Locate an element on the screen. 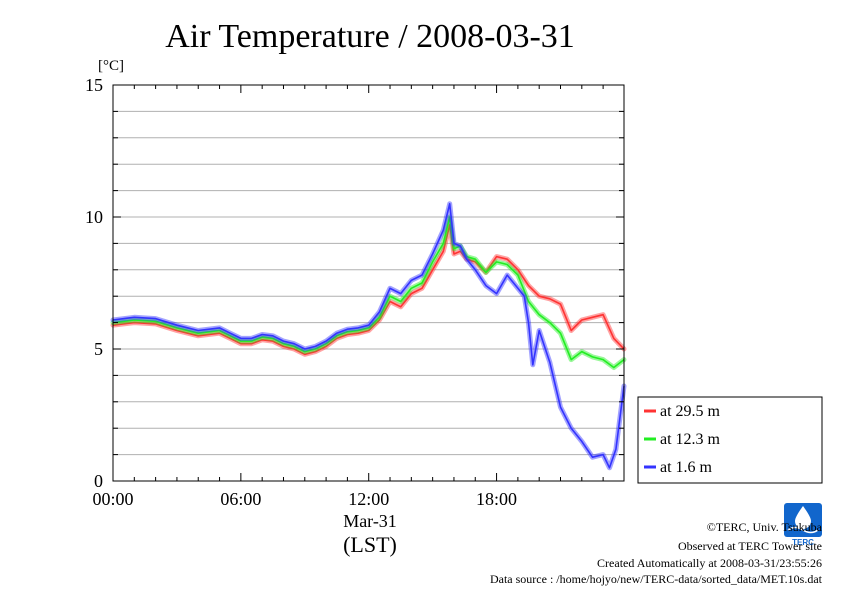 This screenshot has width=842, height=595. chart-title: Air Temperature / 2008-03-31 is located at coordinates (370, 36).